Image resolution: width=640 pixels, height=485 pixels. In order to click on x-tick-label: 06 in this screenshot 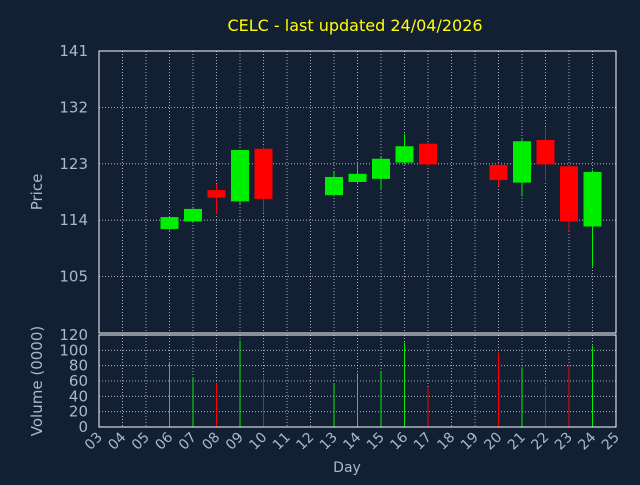, I will do `click(164, 441)`.